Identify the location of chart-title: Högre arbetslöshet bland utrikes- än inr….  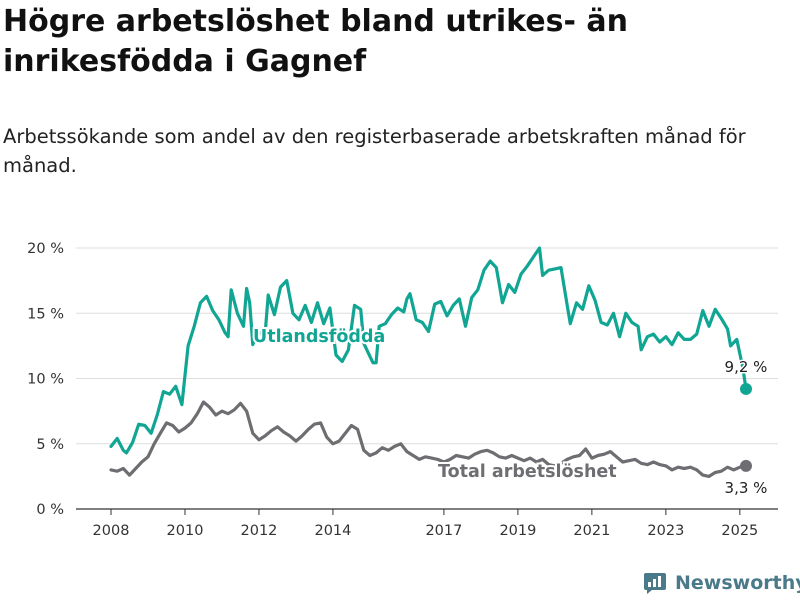
(315, 41).